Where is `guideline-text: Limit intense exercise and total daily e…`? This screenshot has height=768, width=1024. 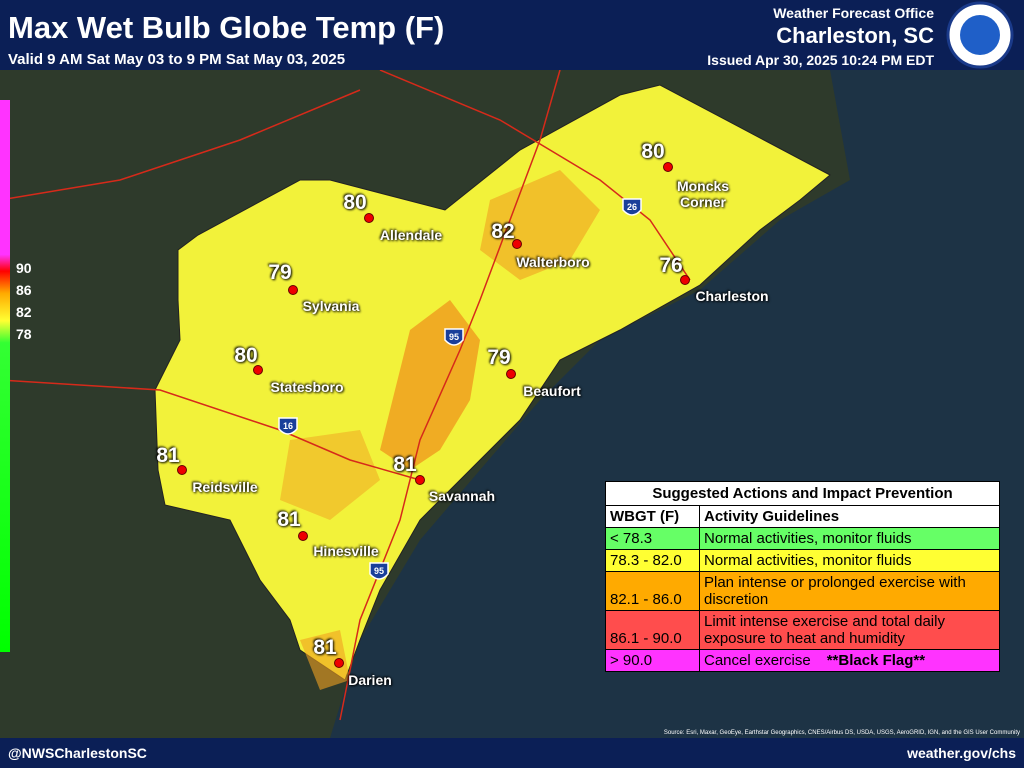
guideline-text: Limit intense exercise and total daily e… is located at coordinates (824, 630).